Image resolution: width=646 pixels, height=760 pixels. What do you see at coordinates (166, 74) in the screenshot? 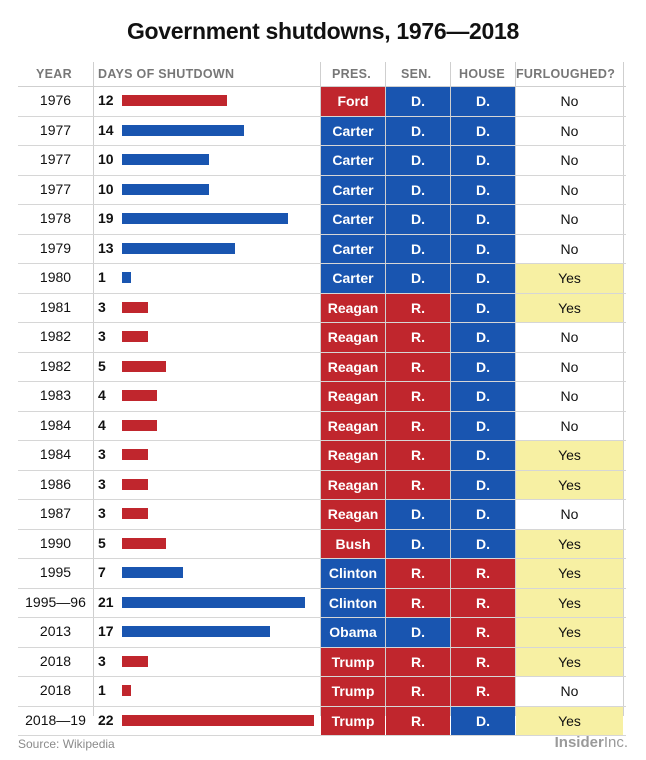
I see `header-days: DAYS OF SHUTDOWN` at bounding box center [166, 74].